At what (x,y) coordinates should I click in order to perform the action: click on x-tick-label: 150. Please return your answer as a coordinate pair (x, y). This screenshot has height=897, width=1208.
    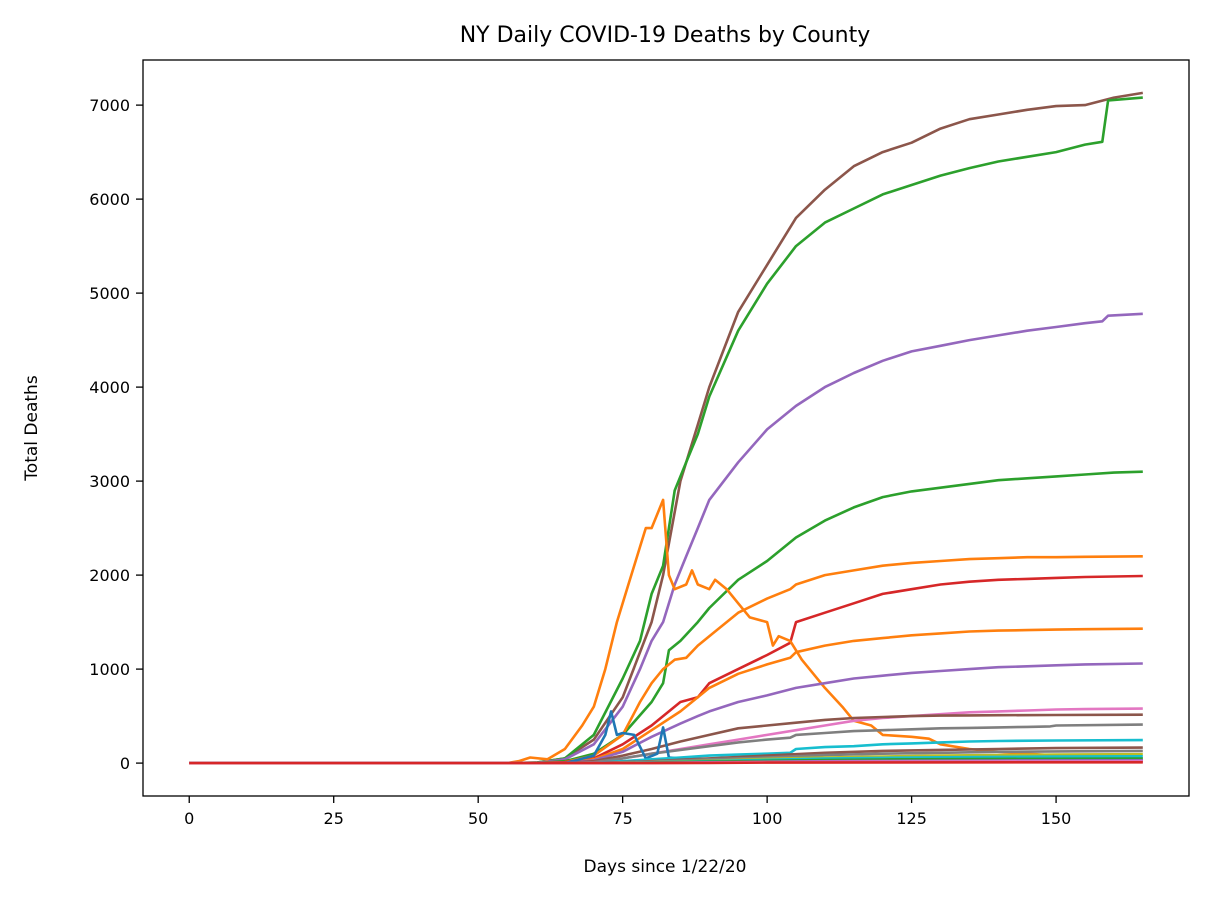
    Looking at the image, I should click on (1056, 818).